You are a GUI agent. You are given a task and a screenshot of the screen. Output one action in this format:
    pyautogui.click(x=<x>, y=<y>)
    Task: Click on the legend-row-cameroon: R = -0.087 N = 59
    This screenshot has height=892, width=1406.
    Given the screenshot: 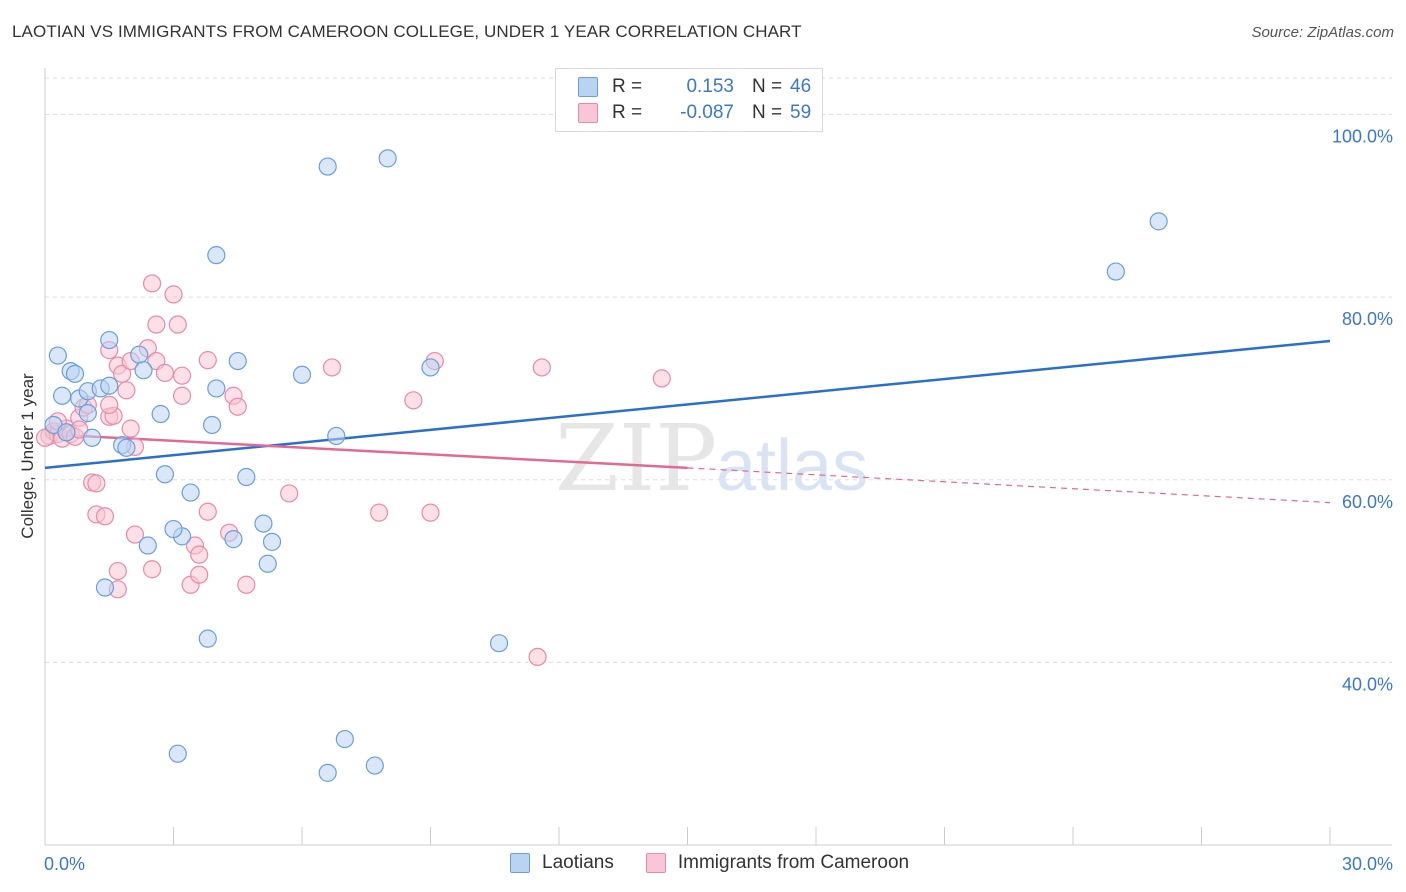 What is the action you would take?
    pyautogui.click(x=694, y=113)
    